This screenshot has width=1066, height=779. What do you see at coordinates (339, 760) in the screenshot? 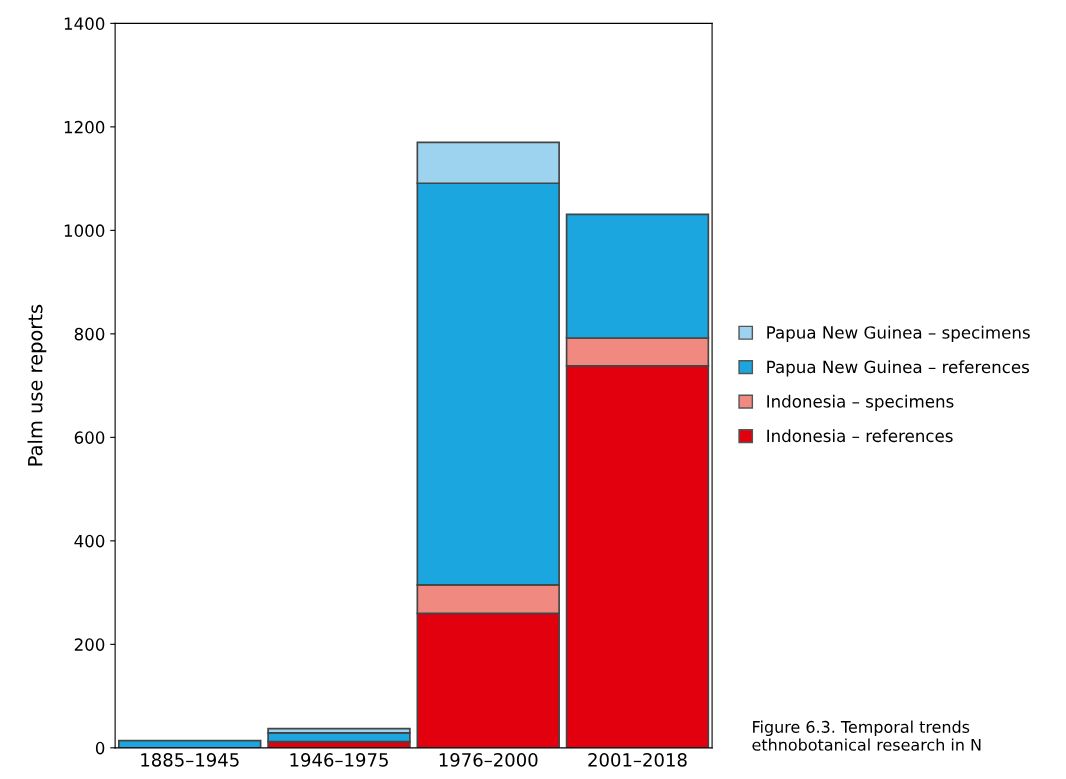
I see `x-tick-label: 1946–1975` at bounding box center [339, 760].